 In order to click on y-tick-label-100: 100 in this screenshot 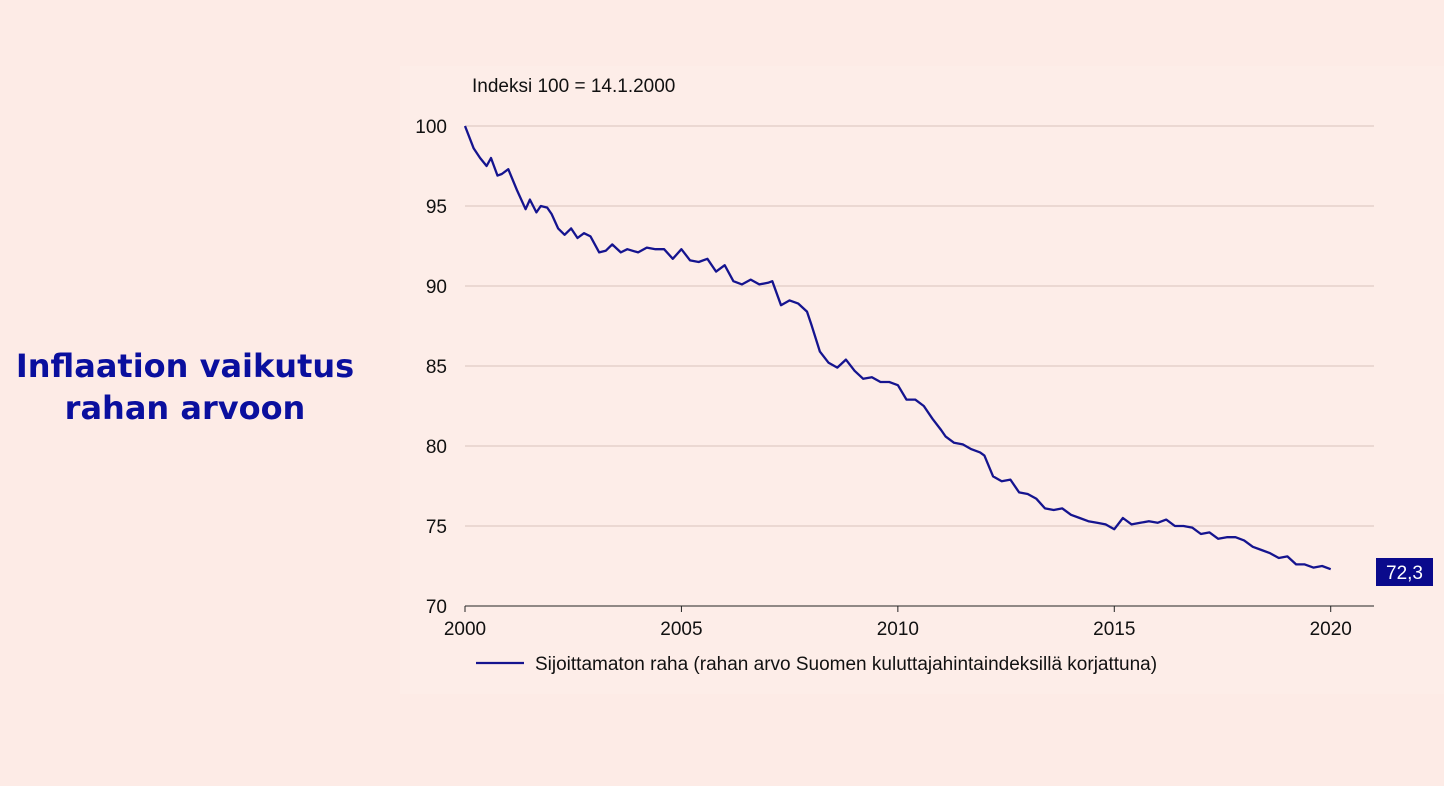, I will do `click(431, 127)`.